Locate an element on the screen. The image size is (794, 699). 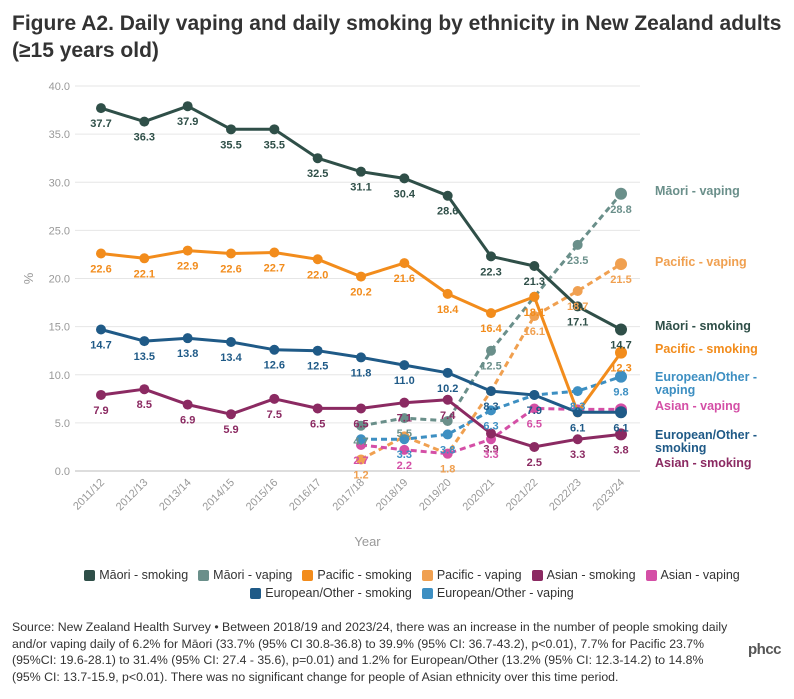
legend-item: European/Other - vaping is located at coordinates (497, 593).